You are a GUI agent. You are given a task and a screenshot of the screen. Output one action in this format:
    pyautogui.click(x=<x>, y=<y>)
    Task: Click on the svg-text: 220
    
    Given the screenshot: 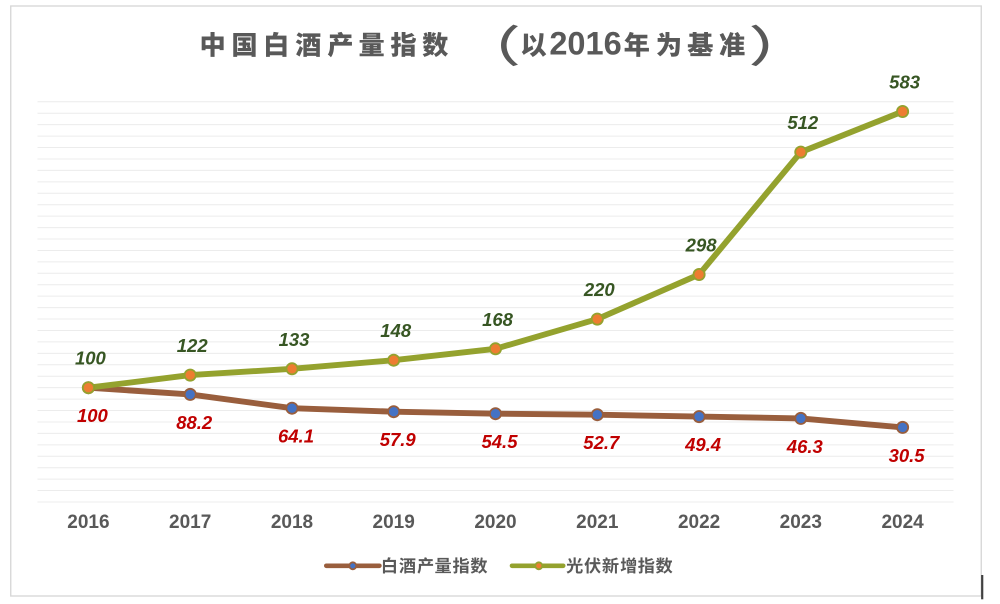 What is the action you would take?
    pyautogui.click(x=599, y=289)
    